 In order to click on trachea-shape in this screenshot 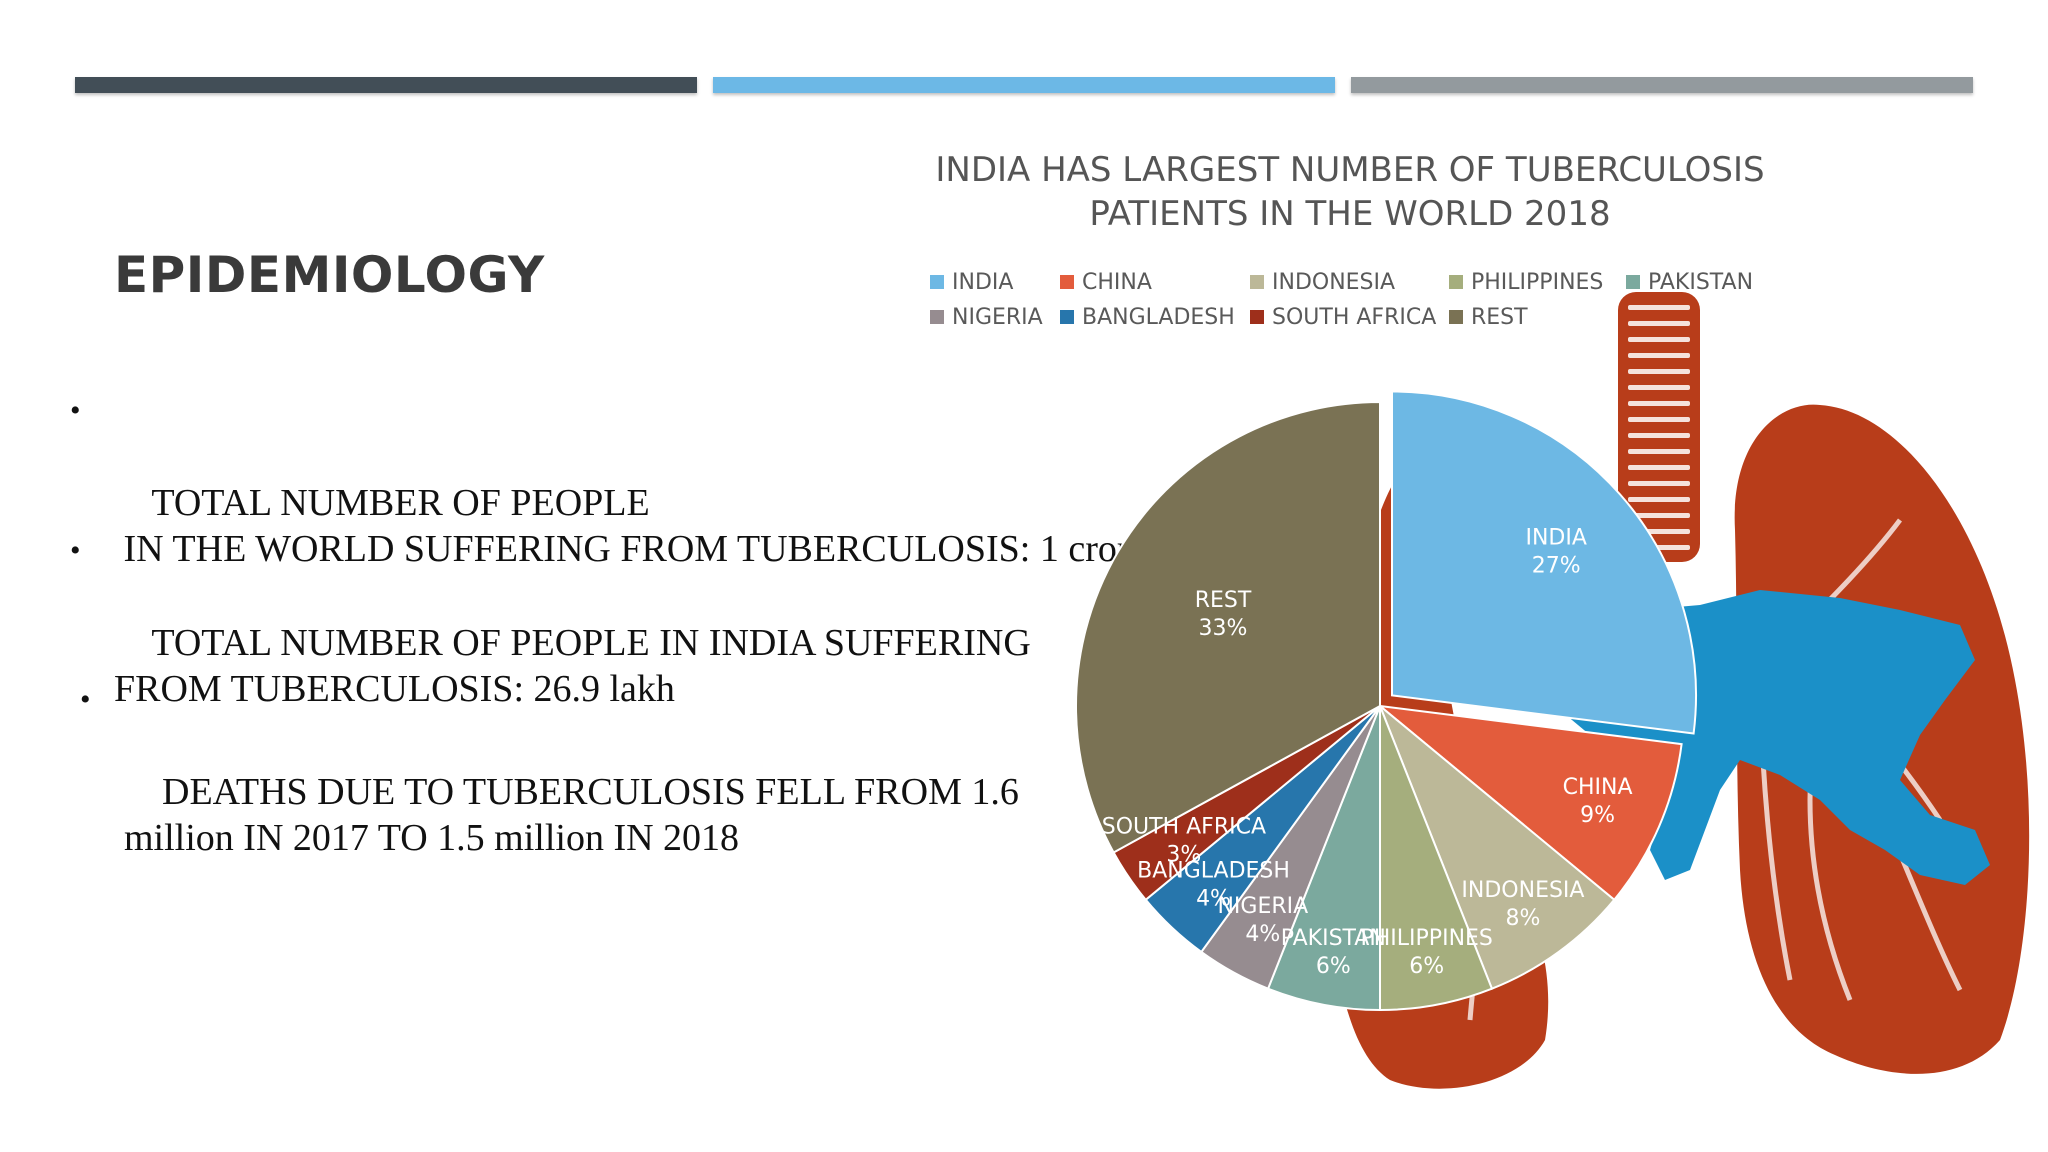, I will do `click(1659, 427)`.